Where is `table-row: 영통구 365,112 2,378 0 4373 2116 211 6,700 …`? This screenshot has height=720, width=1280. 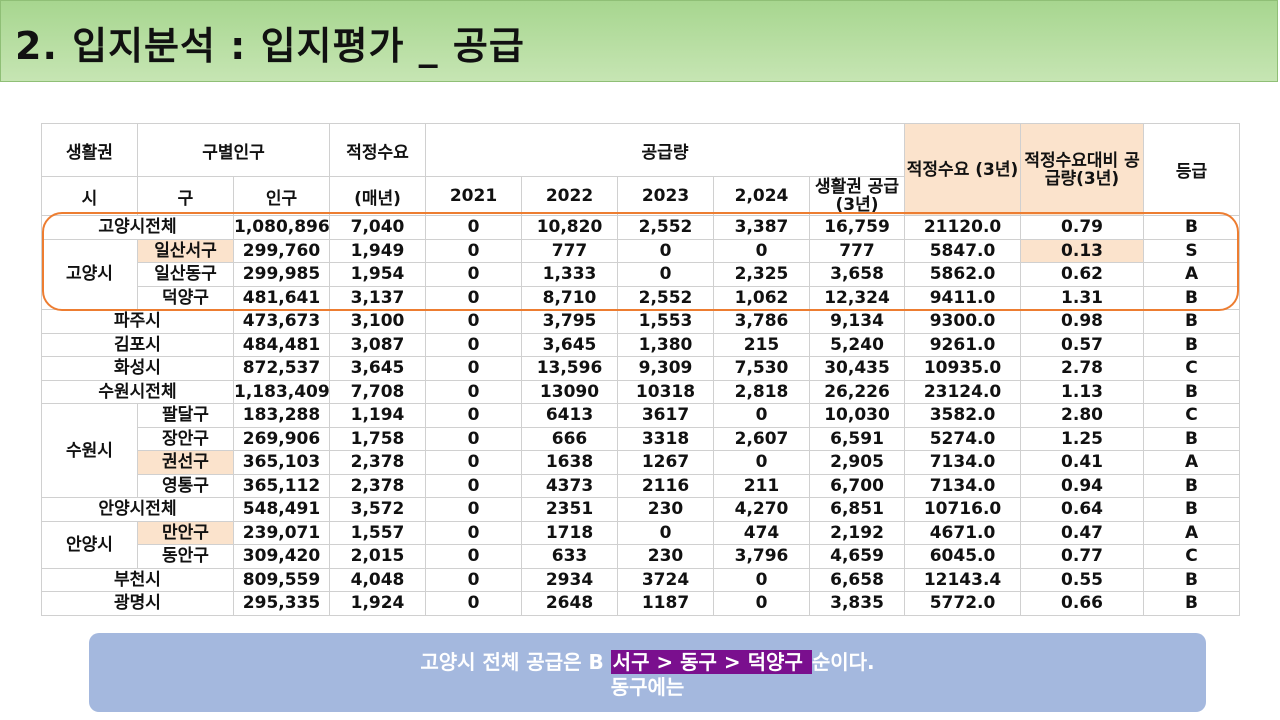
table-row: 영통구 365,112 2,378 0 4373 2116 211 6,700 … is located at coordinates (641, 485).